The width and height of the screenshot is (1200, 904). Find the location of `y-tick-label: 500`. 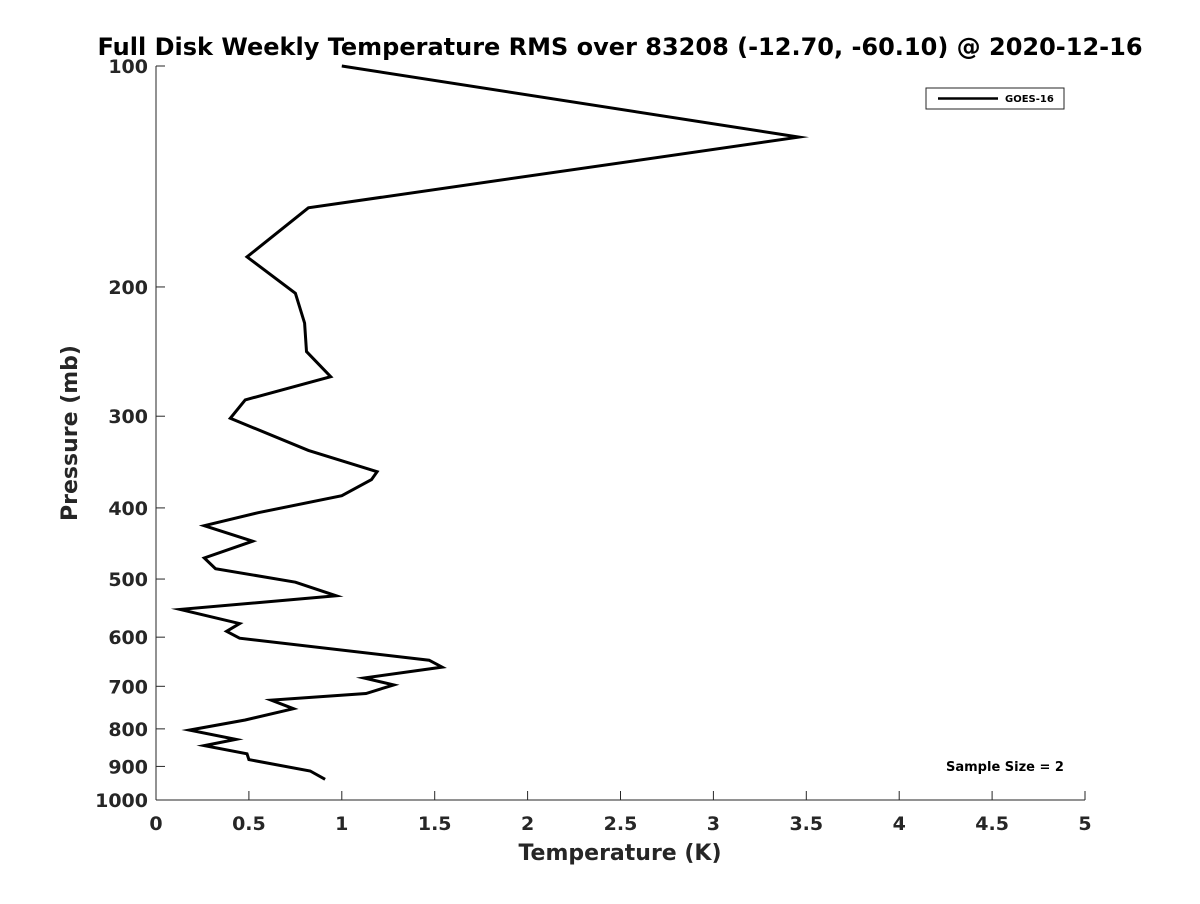

y-tick-label: 500 is located at coordinates (128, 580).